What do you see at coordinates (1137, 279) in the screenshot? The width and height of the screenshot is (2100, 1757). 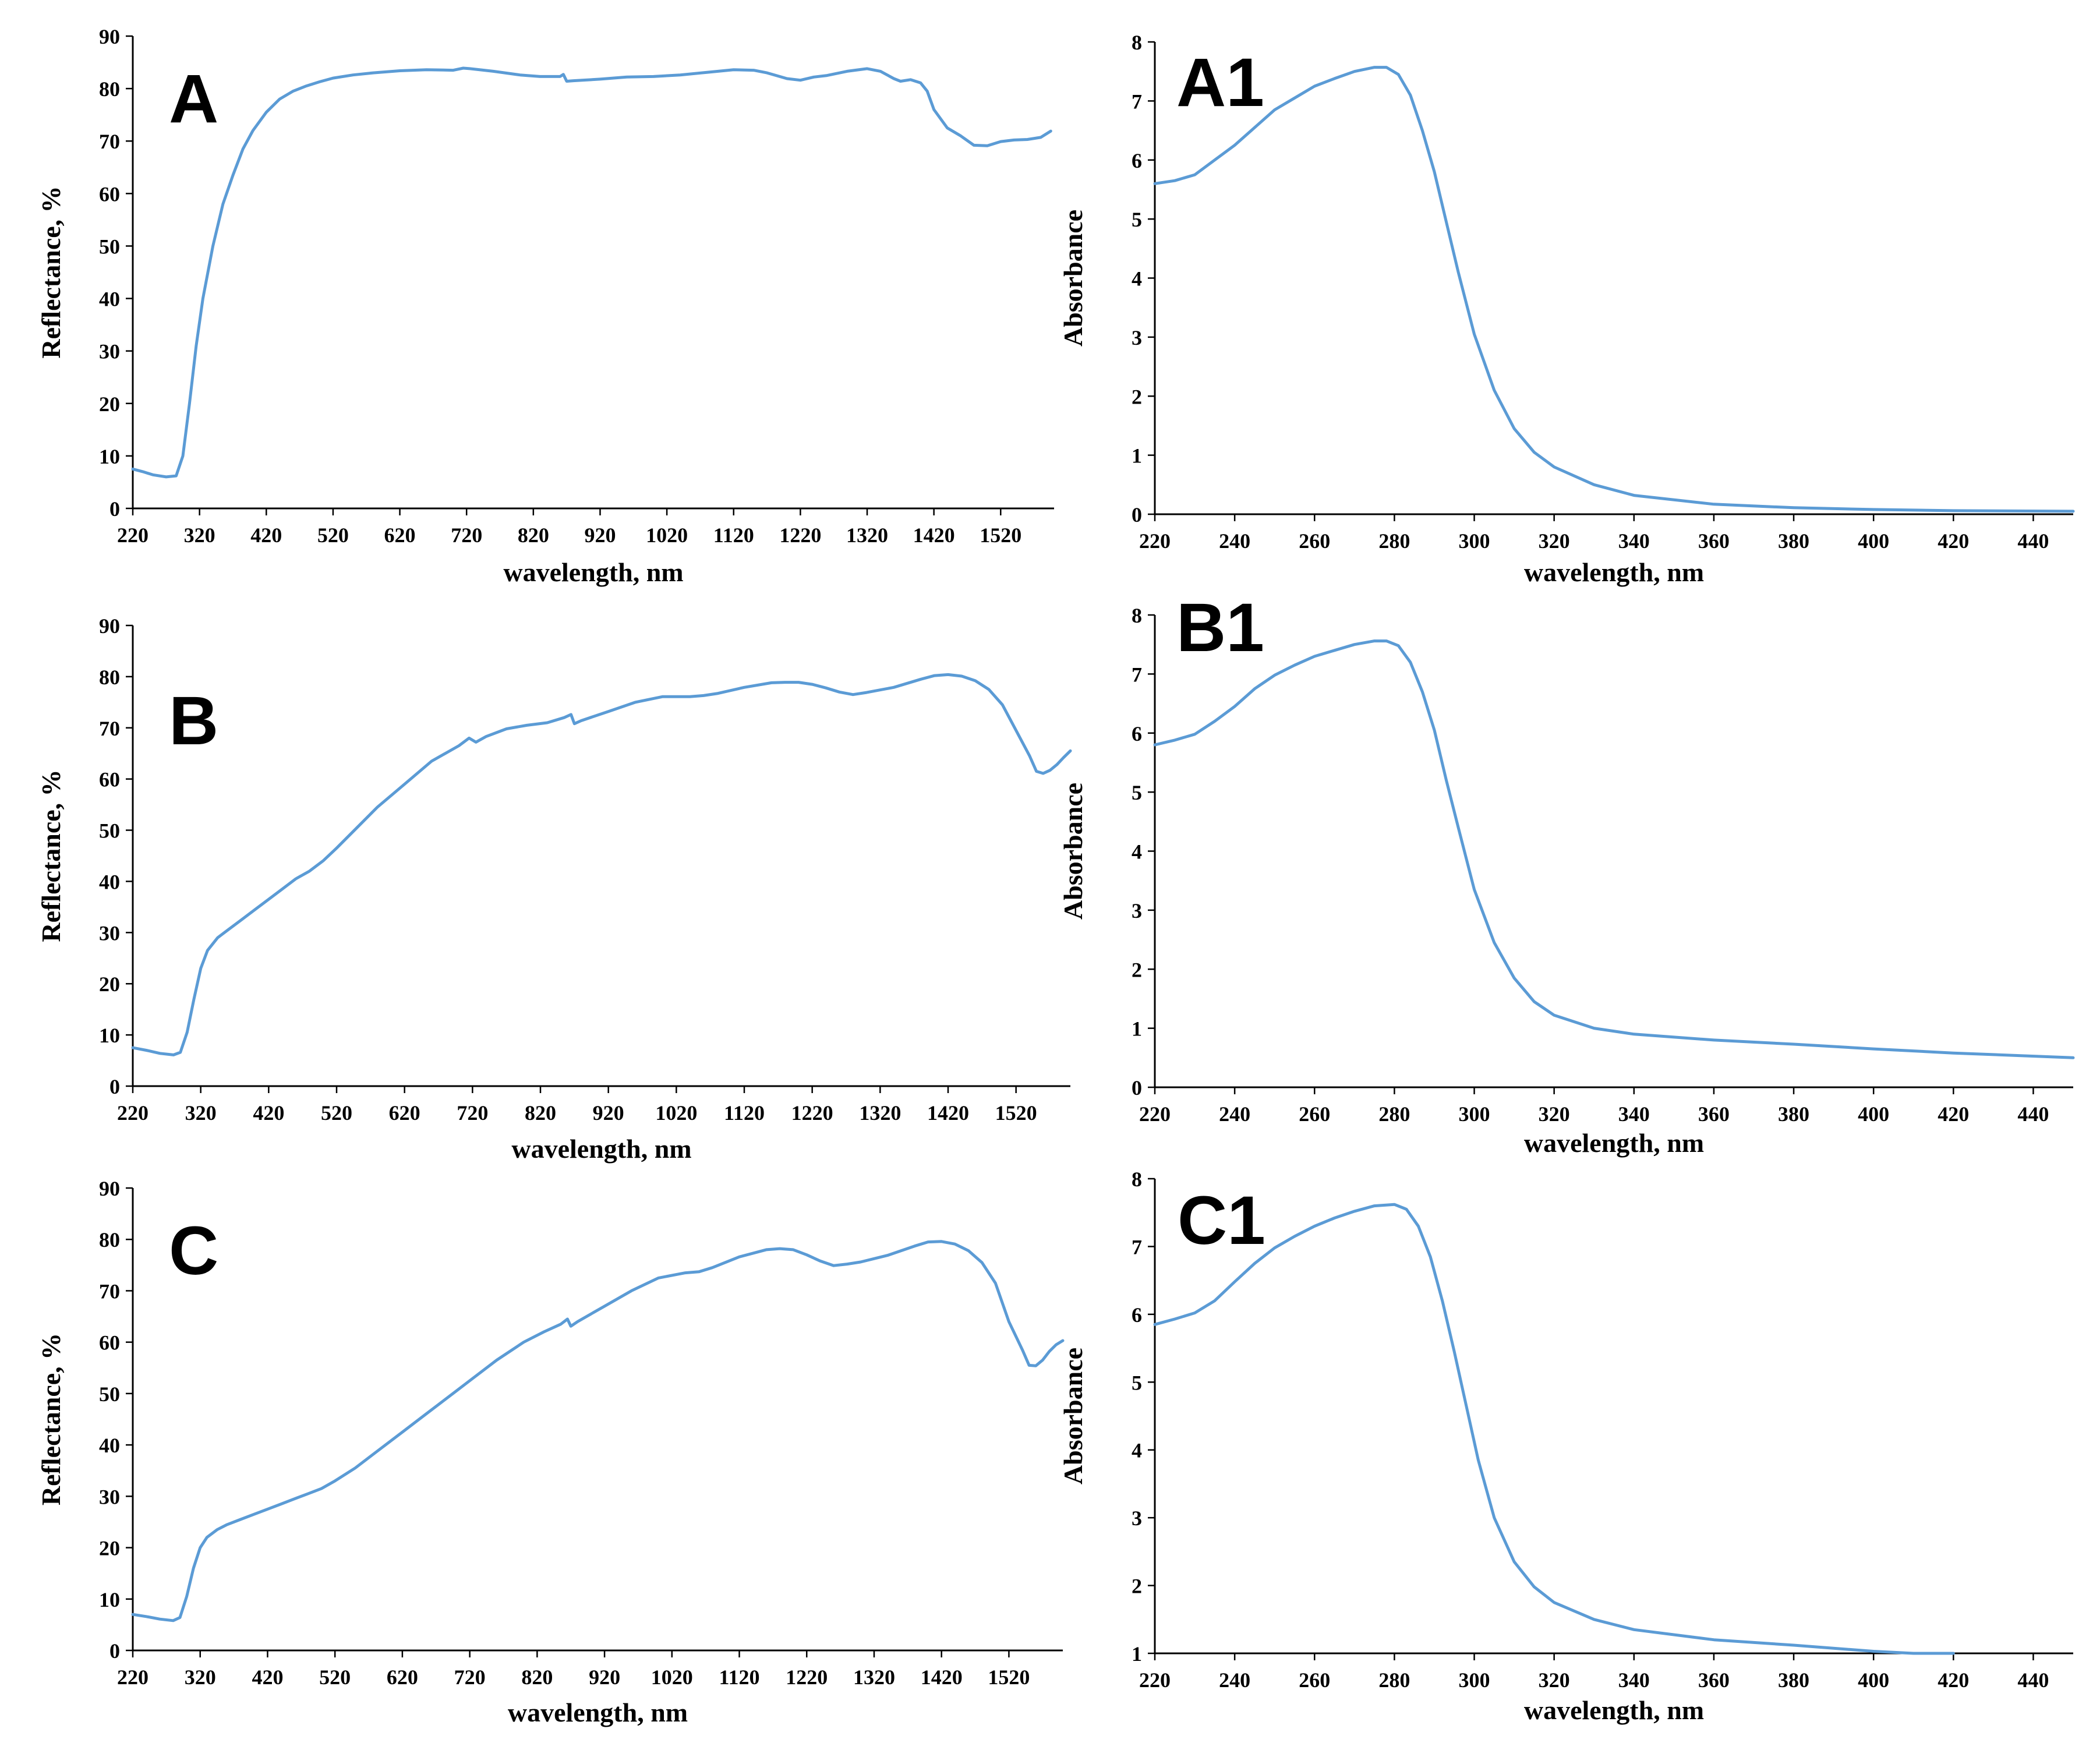 I see `y-tick-label: 4` at bounding box center [1137, 279].